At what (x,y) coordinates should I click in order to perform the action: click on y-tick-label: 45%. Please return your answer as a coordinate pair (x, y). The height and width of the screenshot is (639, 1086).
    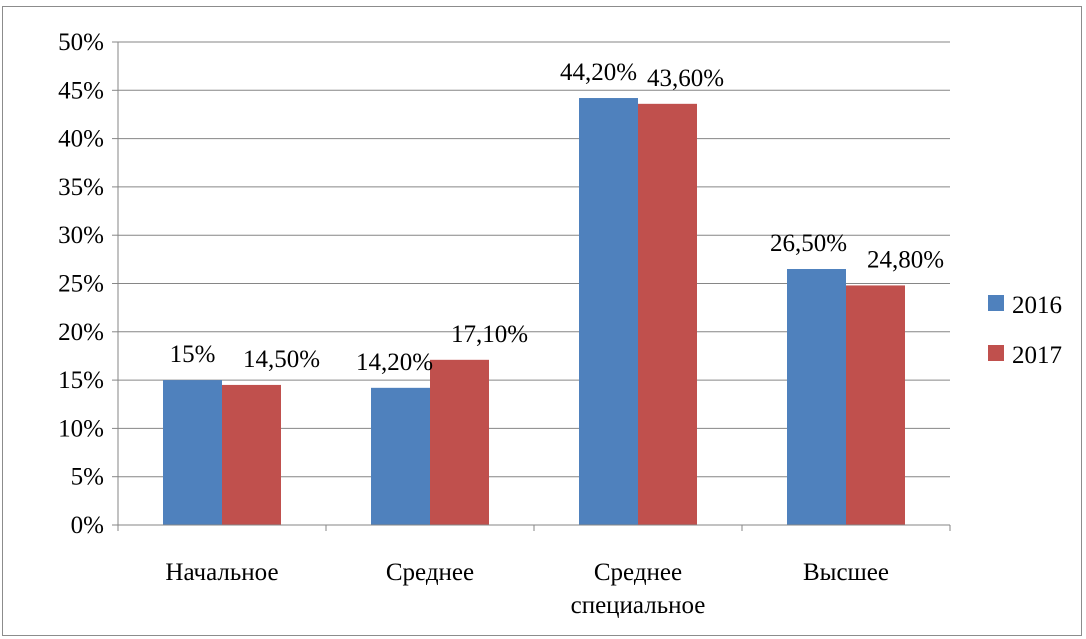
    Looking at the image, I should click on (81, 90).